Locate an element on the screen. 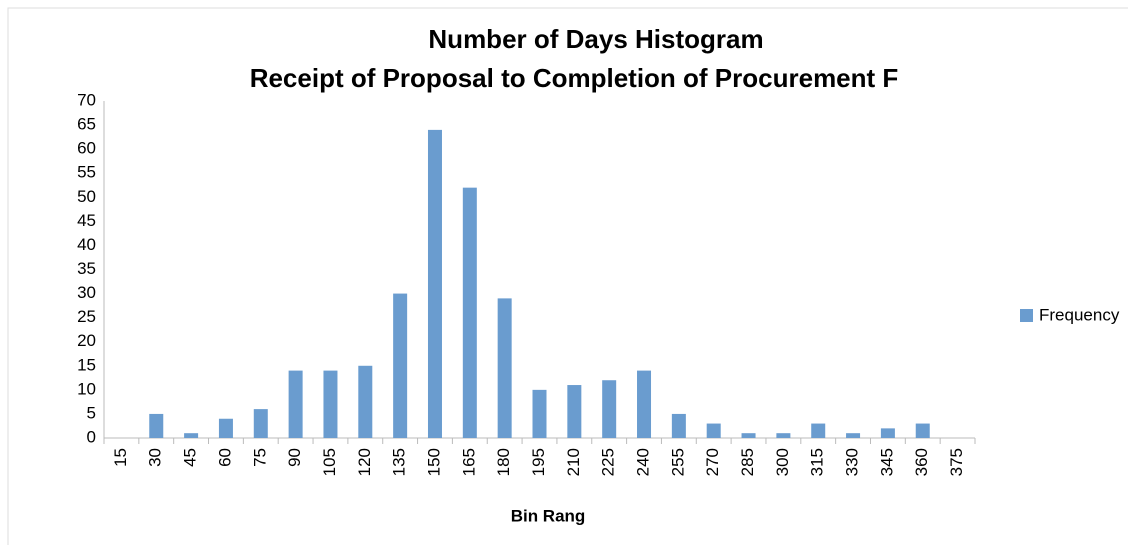 This screenshot has width=1128, height=545. x-tick-label: 255 is located at coordinates (677, 462).